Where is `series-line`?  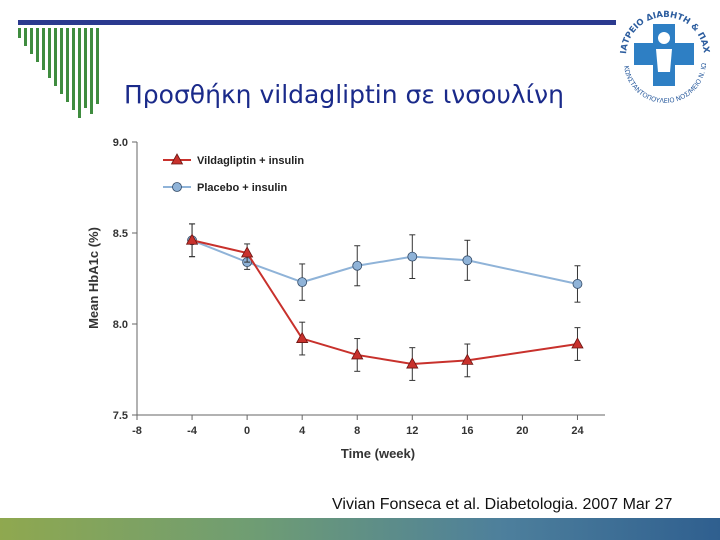 series-line is located at coordinates (384, 302).